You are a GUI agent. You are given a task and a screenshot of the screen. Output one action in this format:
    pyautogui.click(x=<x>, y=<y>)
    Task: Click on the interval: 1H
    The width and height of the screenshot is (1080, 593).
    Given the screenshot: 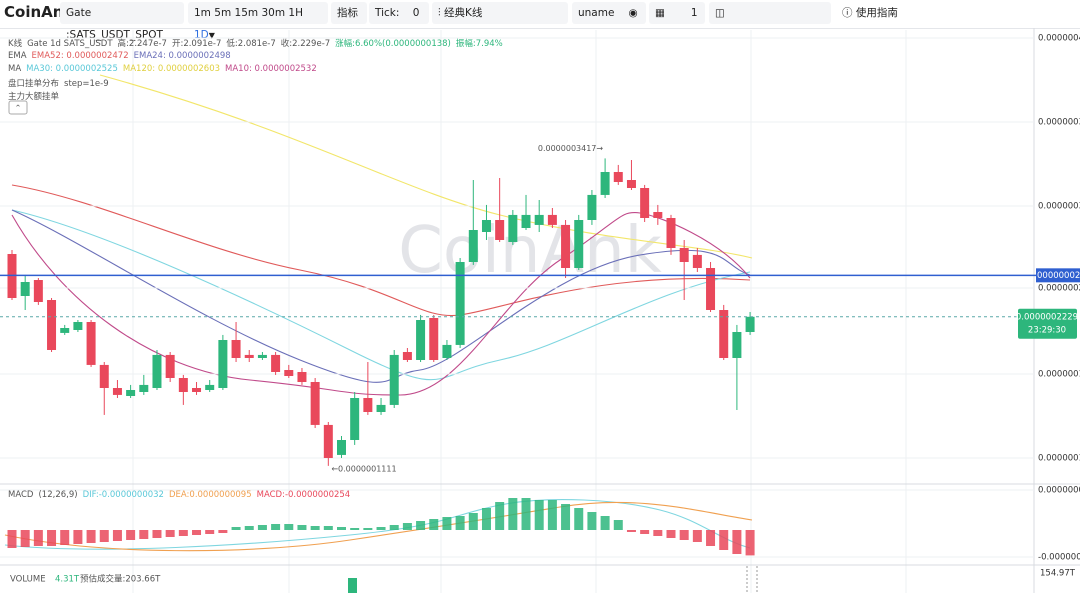 What is the action you would take?
    pyautogui.click(x=295, y=13)
    